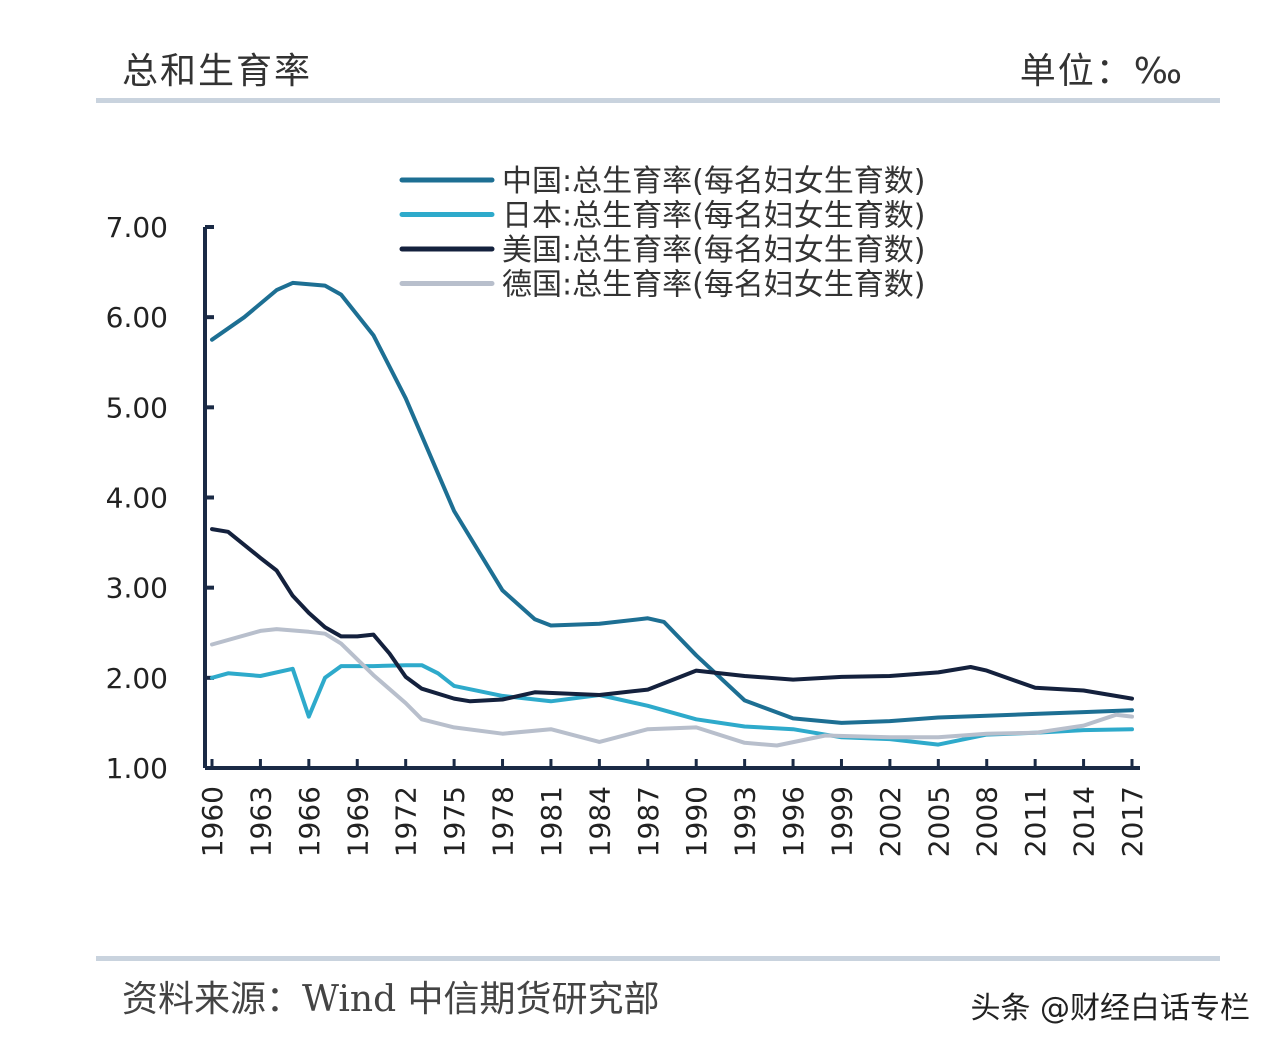  Describe the element at coordinates (1110, 1008) in the screenshot. I see `watermark: 头条 @财经白话专栏` at that location.